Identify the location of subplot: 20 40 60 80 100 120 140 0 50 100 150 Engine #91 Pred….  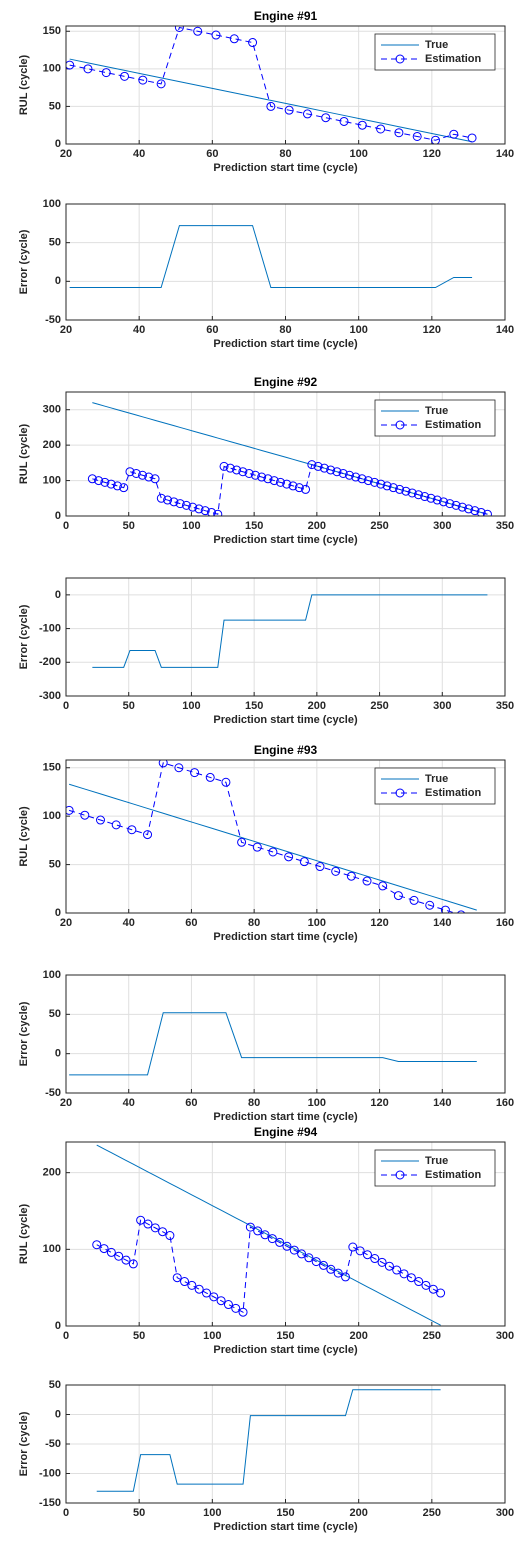
(266, 91).